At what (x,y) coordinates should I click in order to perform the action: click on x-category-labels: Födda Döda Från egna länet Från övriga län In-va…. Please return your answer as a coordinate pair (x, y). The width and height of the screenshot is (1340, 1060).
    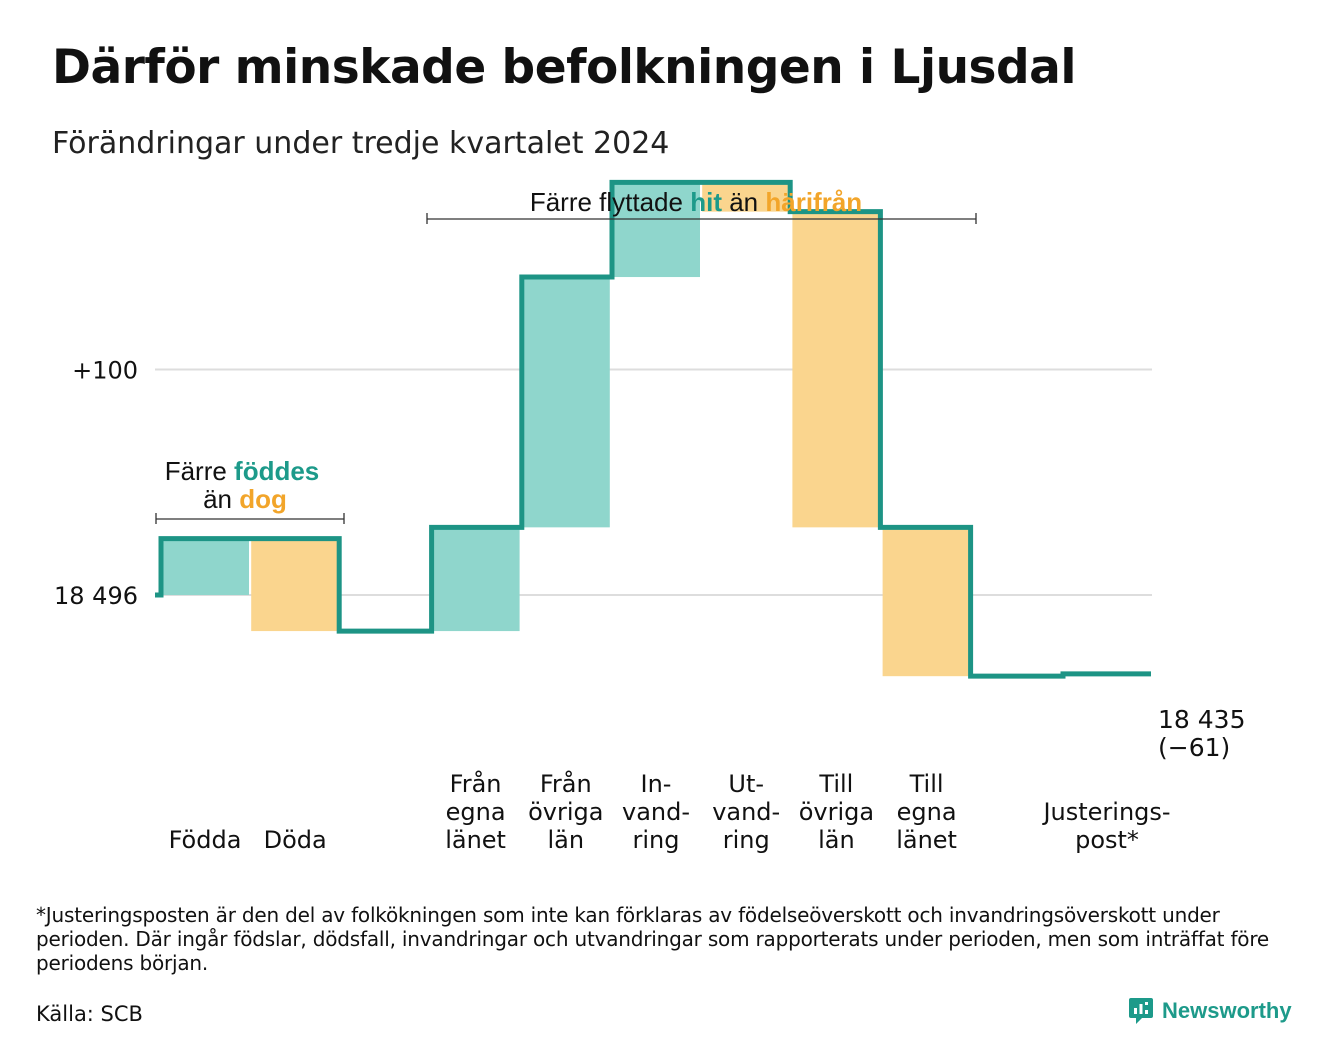
    Looking at the image, I should click on (670, 811).